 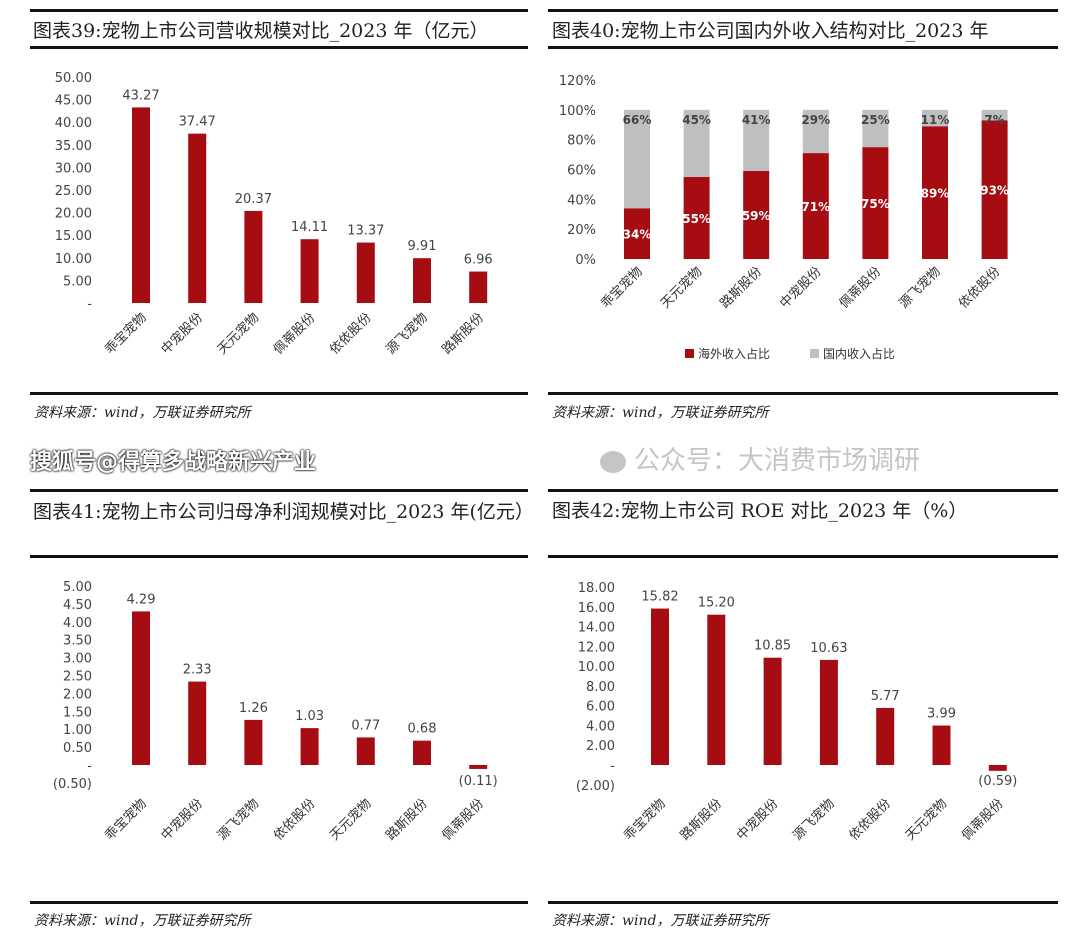 I want to click on chart4-data-label: 3.99, so click(x=941, y=714).